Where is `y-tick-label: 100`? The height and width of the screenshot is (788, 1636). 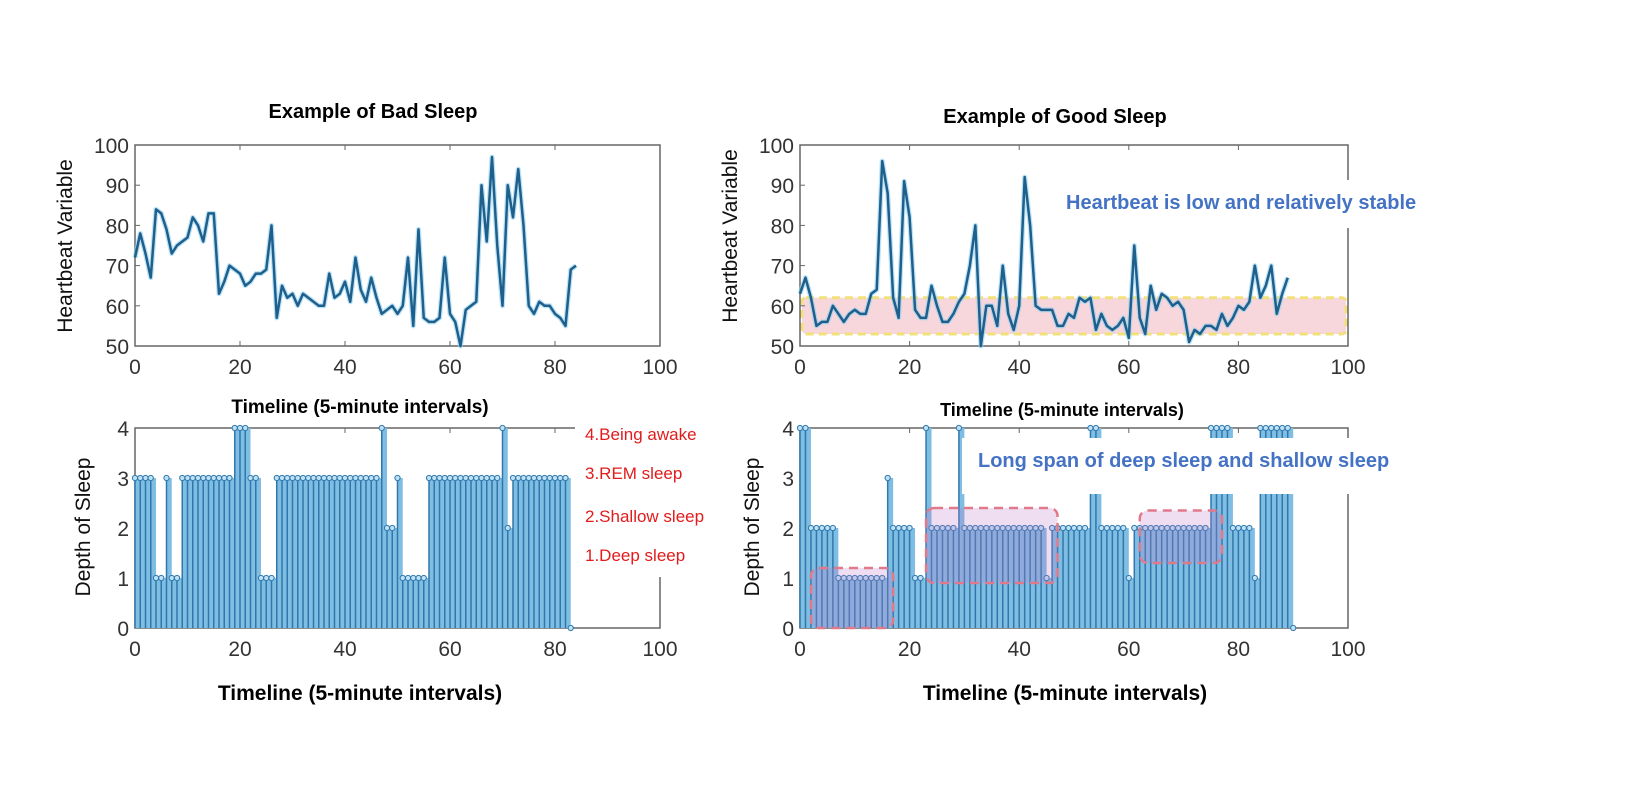
y-tick-label: 100 is located at coordinates (776, 146).